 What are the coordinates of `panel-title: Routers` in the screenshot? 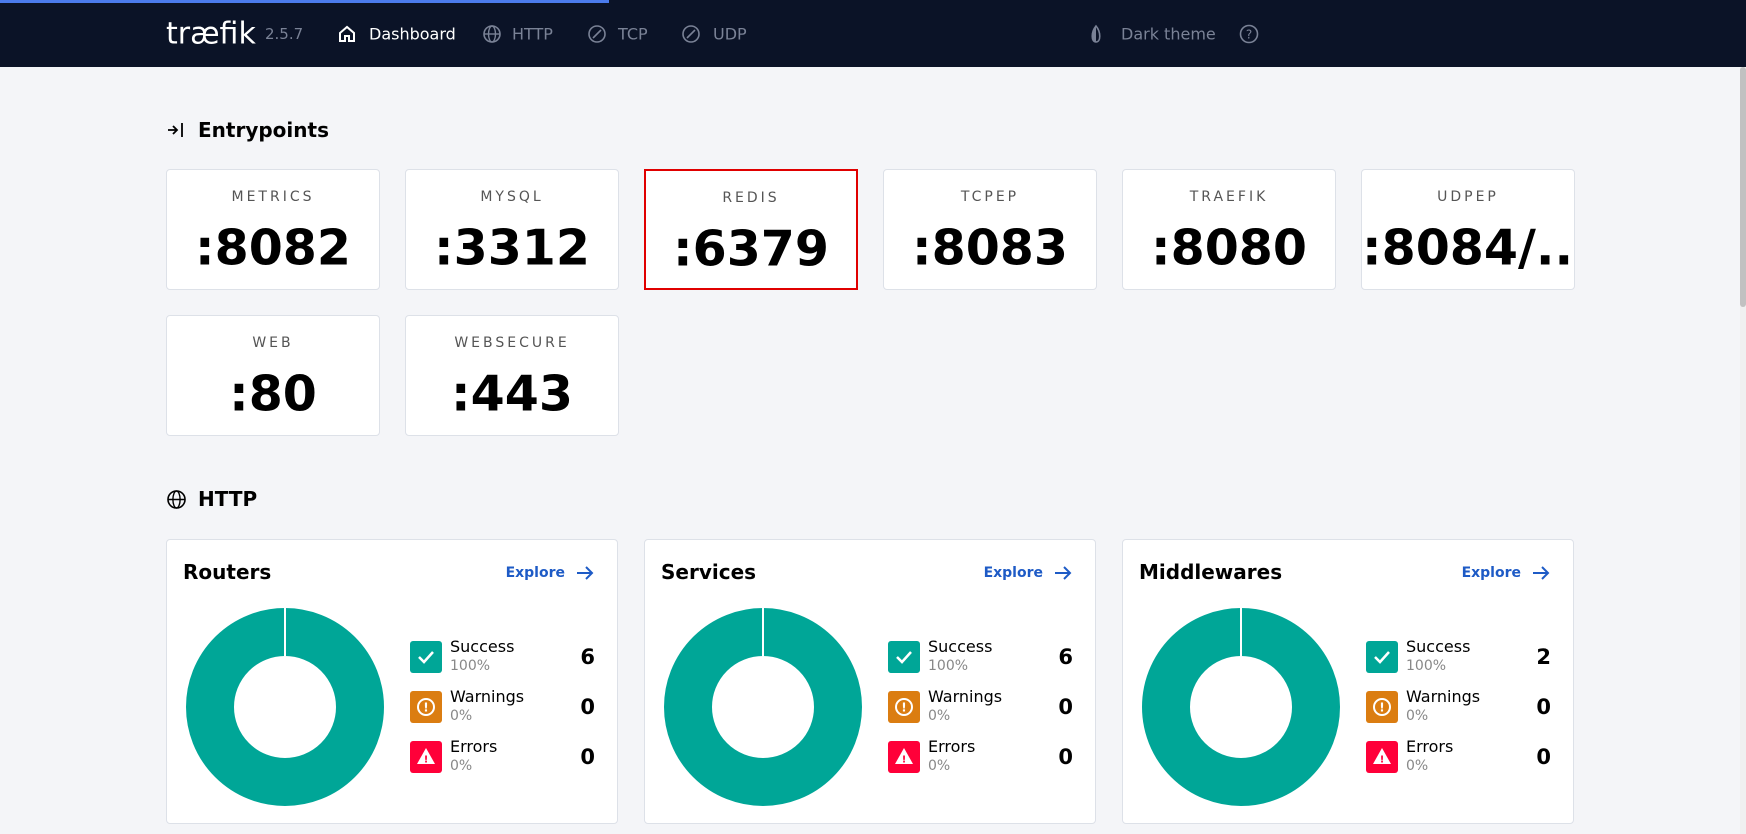 It's located at (227, 572).